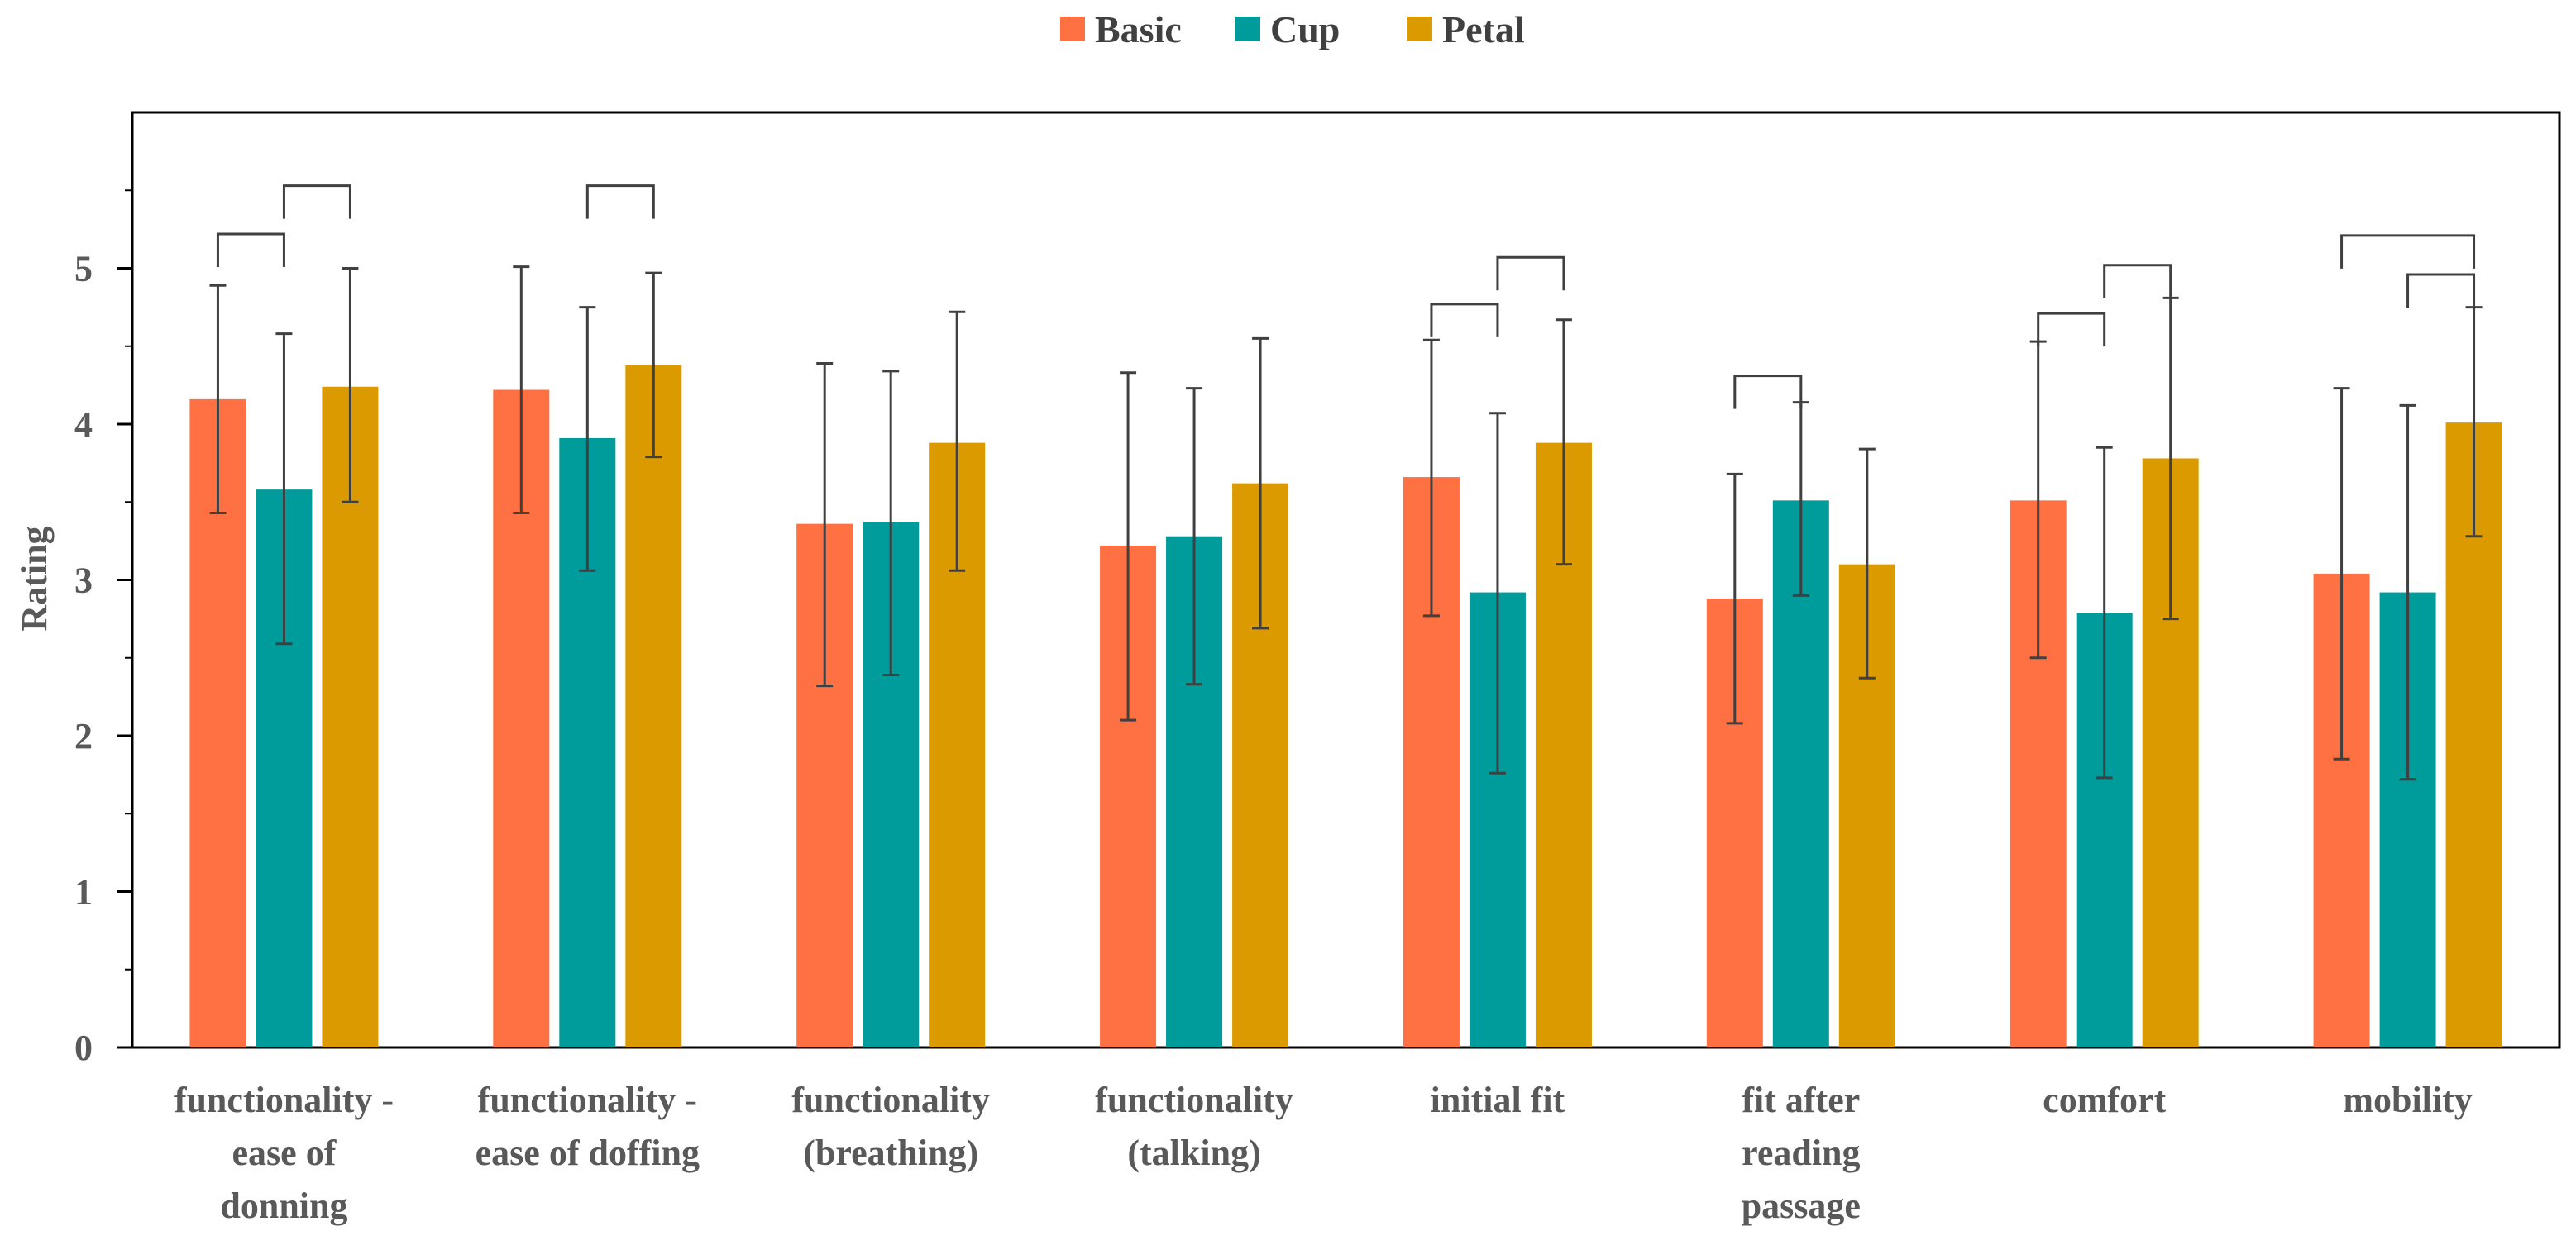 Image resolution: width=2576 pixels, height=1250 pixels. What do you see at coordinates (34, 578) in the screenshot?
I see `y-axis-label: Rating` at bounding box center [34, 578].